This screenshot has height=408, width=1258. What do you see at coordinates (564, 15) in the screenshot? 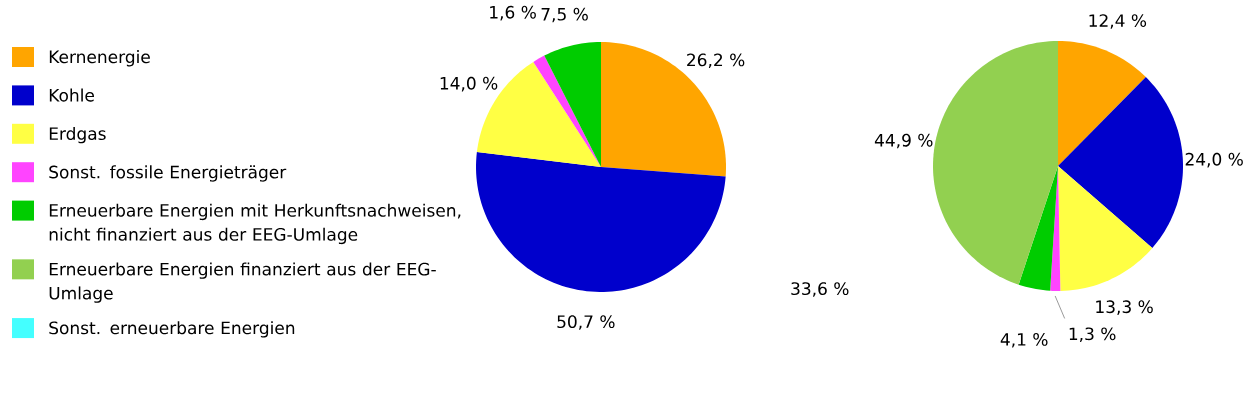
I see `data-label: 7,5 %` at bounding box center [564, 15].